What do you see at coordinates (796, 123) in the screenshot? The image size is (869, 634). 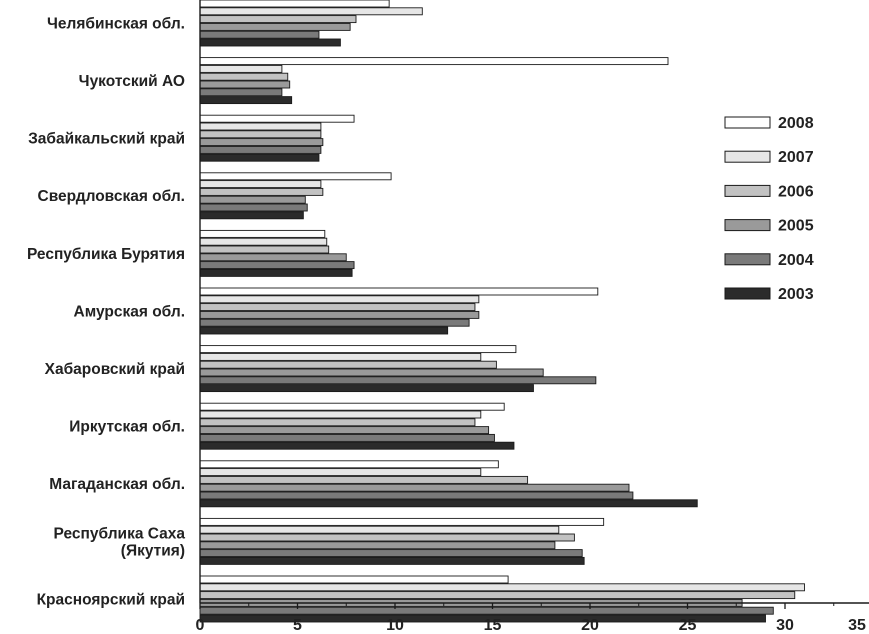 I see `legend-label: 2008` at bounding box center [796, 123].